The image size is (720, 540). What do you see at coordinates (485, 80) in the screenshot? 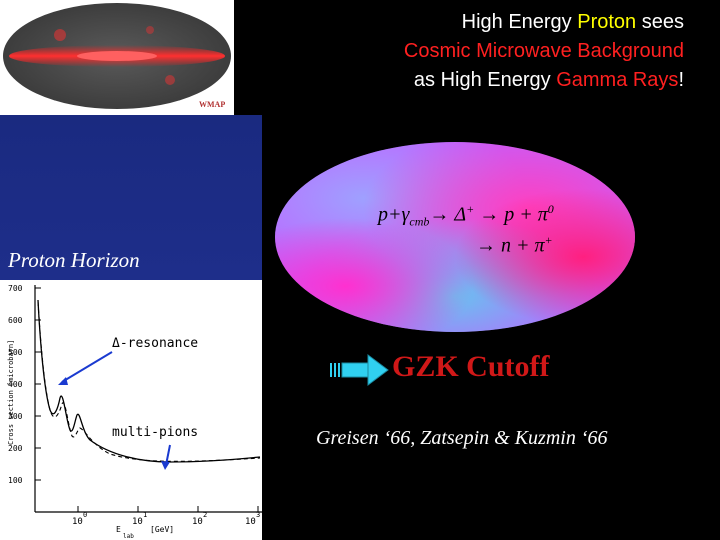
I see `title-text: as High Energy` at bounding box center [485, 80].